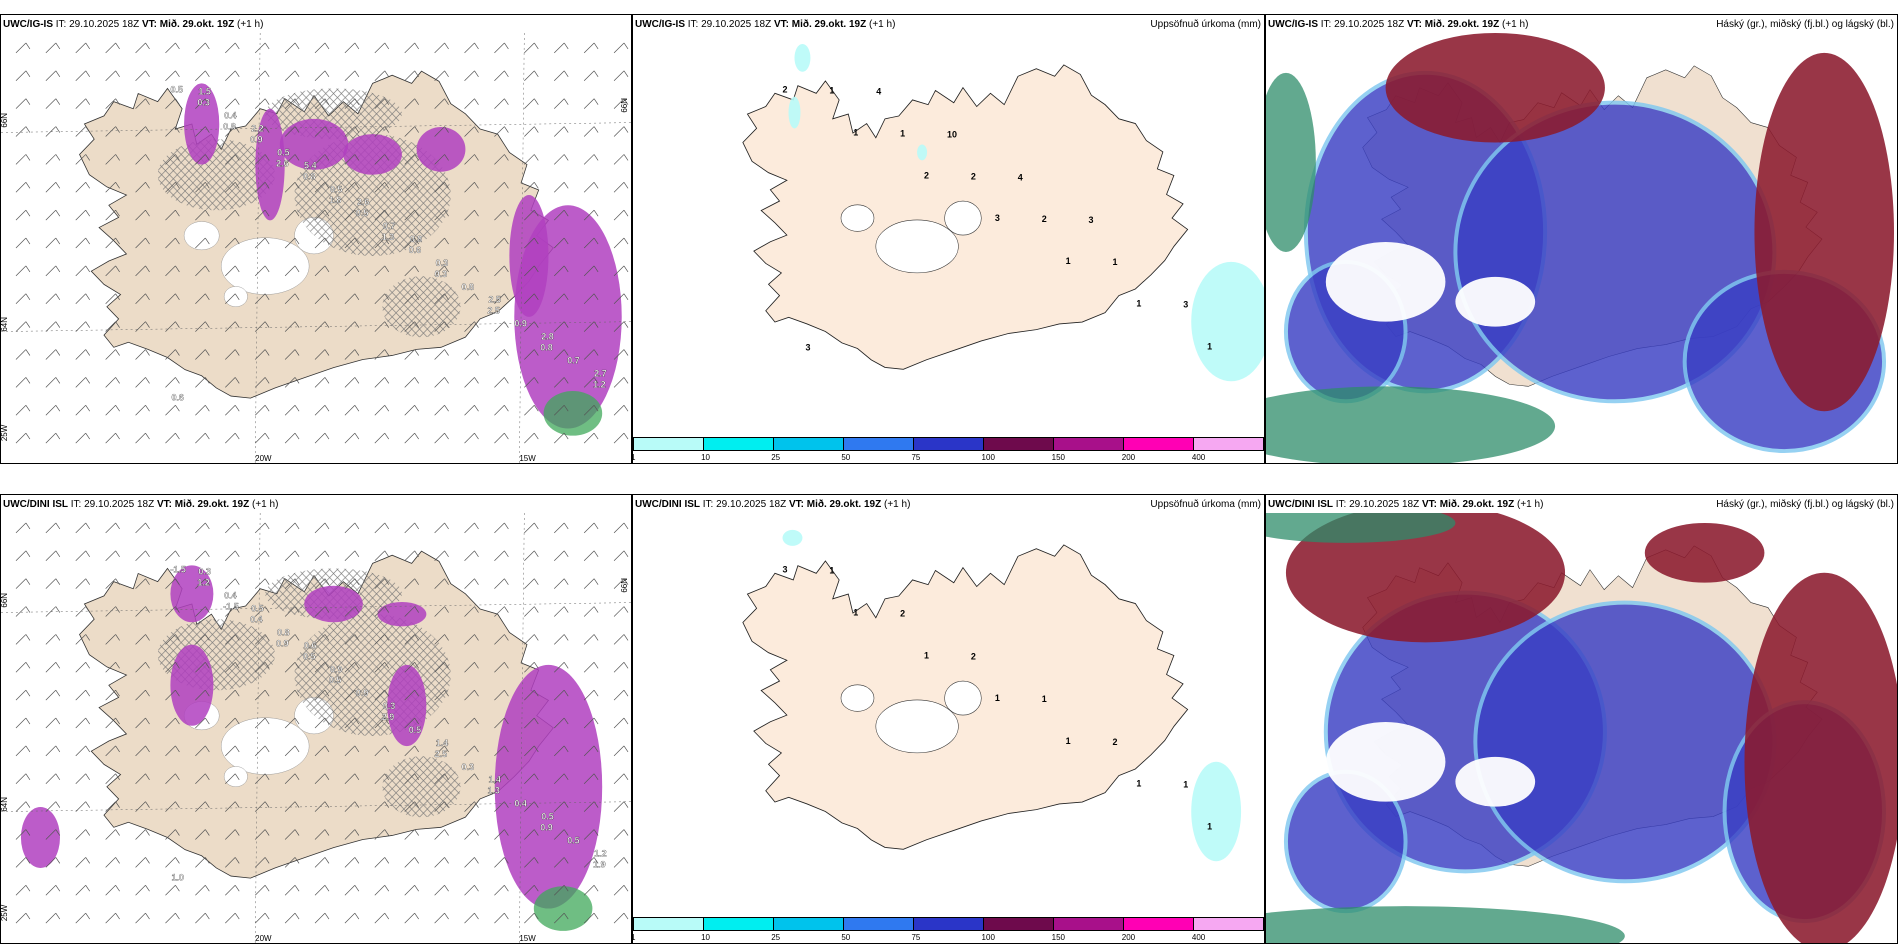  Describe the element at coordinates (948, 233) in the screenshot. I see `precip-map: 2 1 2 3 1 1 1 1 1 2 2 1 3 3 4 10 4 3` at that location.